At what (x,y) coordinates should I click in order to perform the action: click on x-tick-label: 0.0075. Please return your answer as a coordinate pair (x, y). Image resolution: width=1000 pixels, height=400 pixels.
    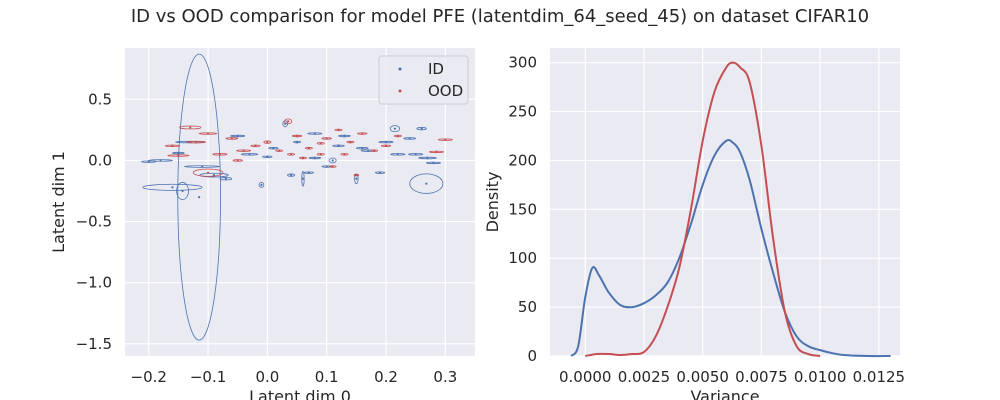
    Looking at the image, I should click on (761, 377).